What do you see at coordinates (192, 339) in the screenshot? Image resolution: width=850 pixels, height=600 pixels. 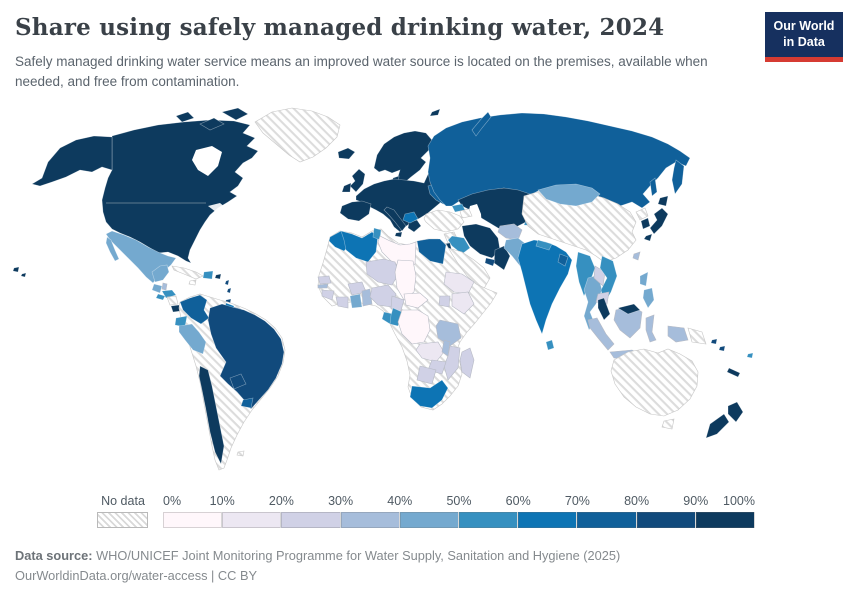 I see `country-peru` at bounding box center [192, 339].